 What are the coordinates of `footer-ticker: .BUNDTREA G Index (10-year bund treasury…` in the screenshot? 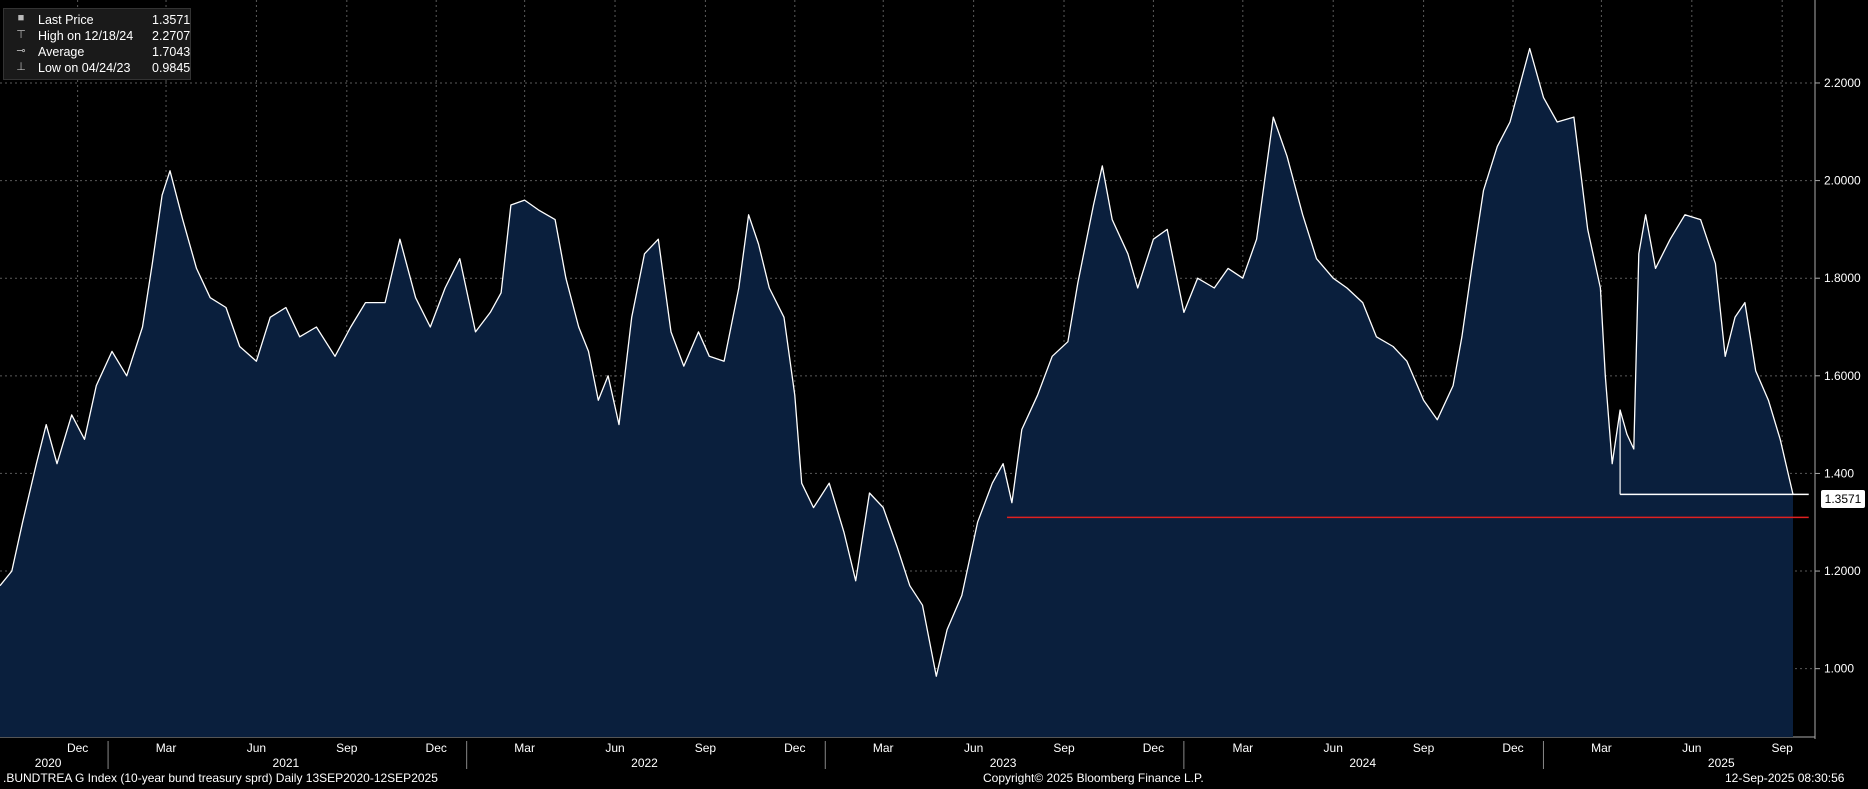 It's located at (220, 778).